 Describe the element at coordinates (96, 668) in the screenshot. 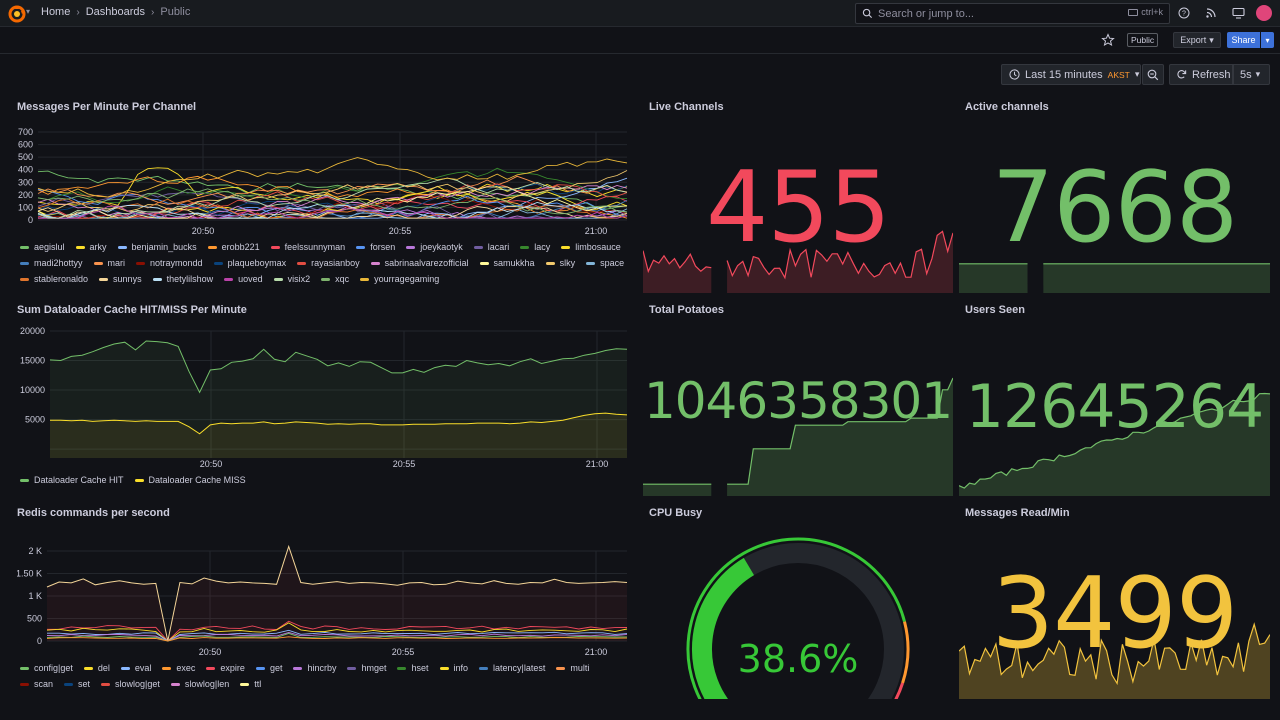

I see `legend-item: del` at that location.